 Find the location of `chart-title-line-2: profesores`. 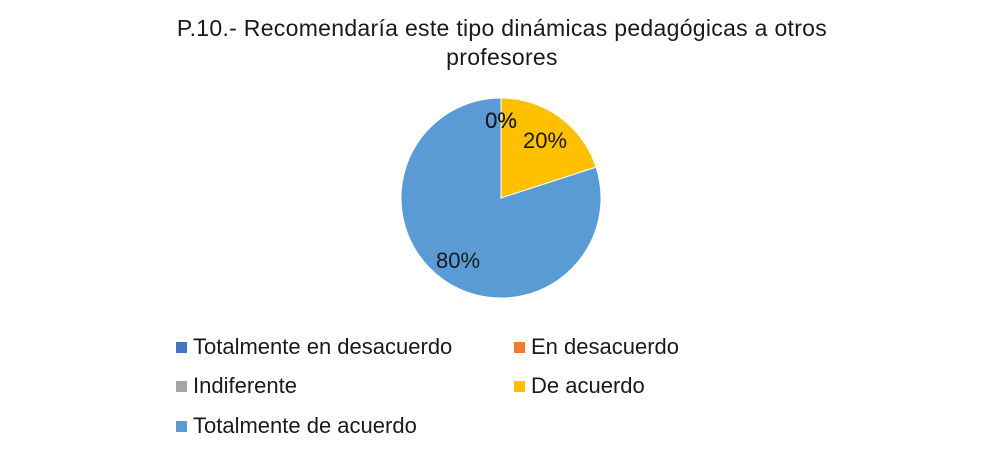

chart-title-line-2: profesores is located at coordinates (502, 57).